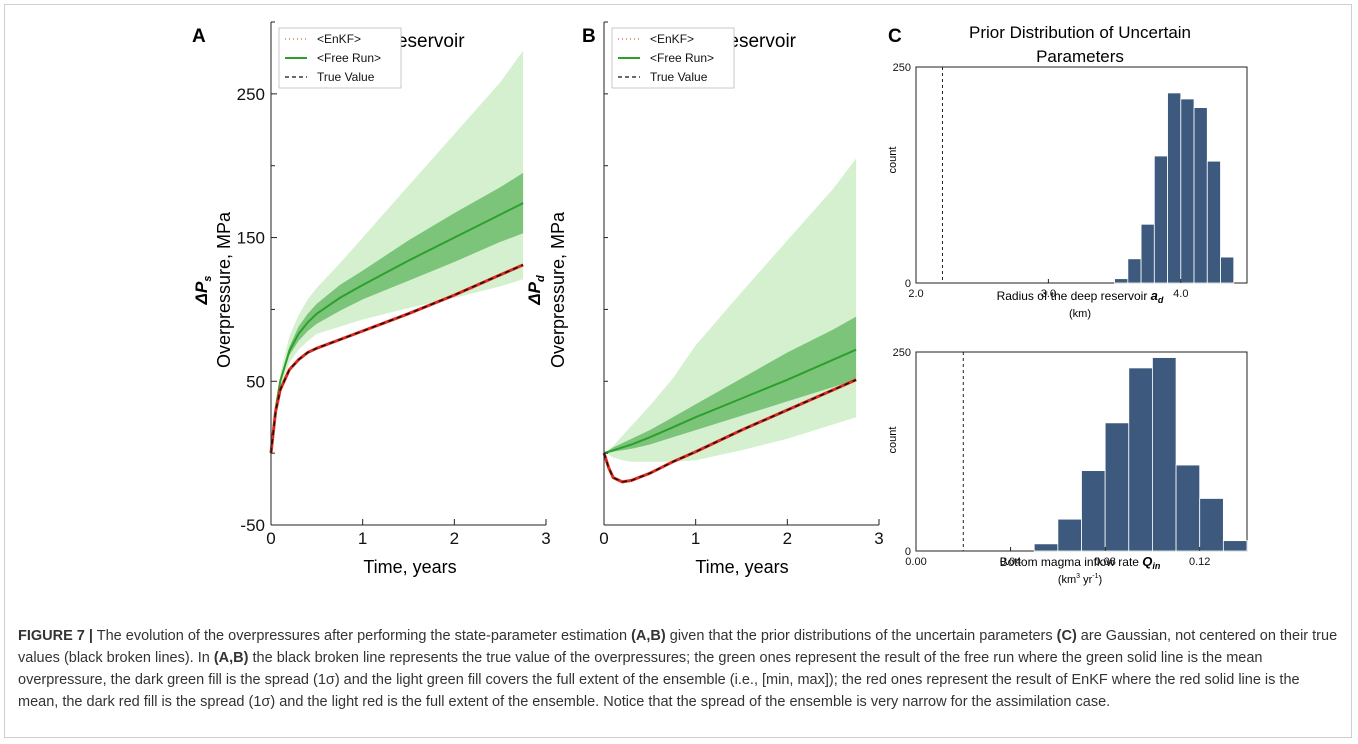  Describe the element at coordinates (224, 289) in the screenshot. I see `panel-a-ylabel: Overpressure, MPa` at that location.